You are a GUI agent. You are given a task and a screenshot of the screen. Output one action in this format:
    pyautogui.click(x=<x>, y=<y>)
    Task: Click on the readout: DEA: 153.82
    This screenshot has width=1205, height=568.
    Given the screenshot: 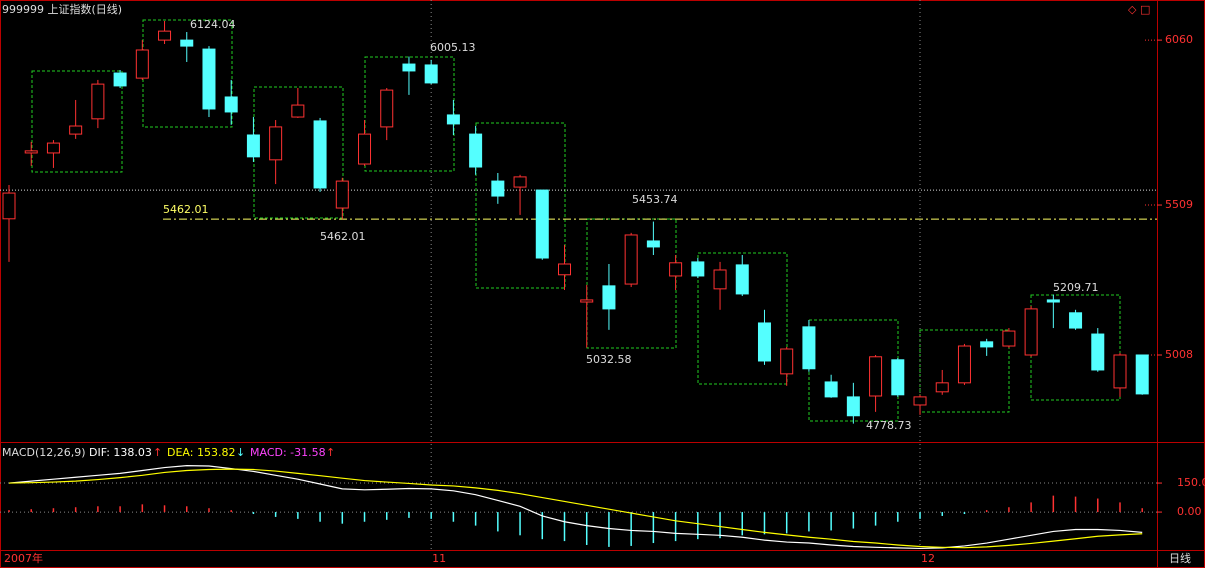 What is the action you would take?
    pyautogui.click(x=201, y=452)
    